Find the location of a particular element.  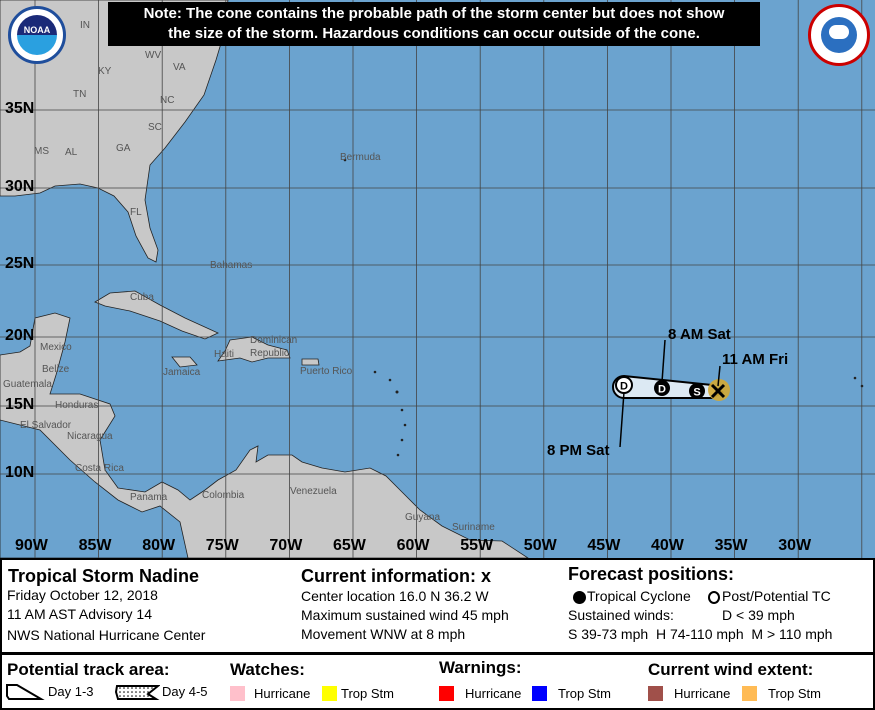

place-label: Jamaica is located at coordinates (182, 372).